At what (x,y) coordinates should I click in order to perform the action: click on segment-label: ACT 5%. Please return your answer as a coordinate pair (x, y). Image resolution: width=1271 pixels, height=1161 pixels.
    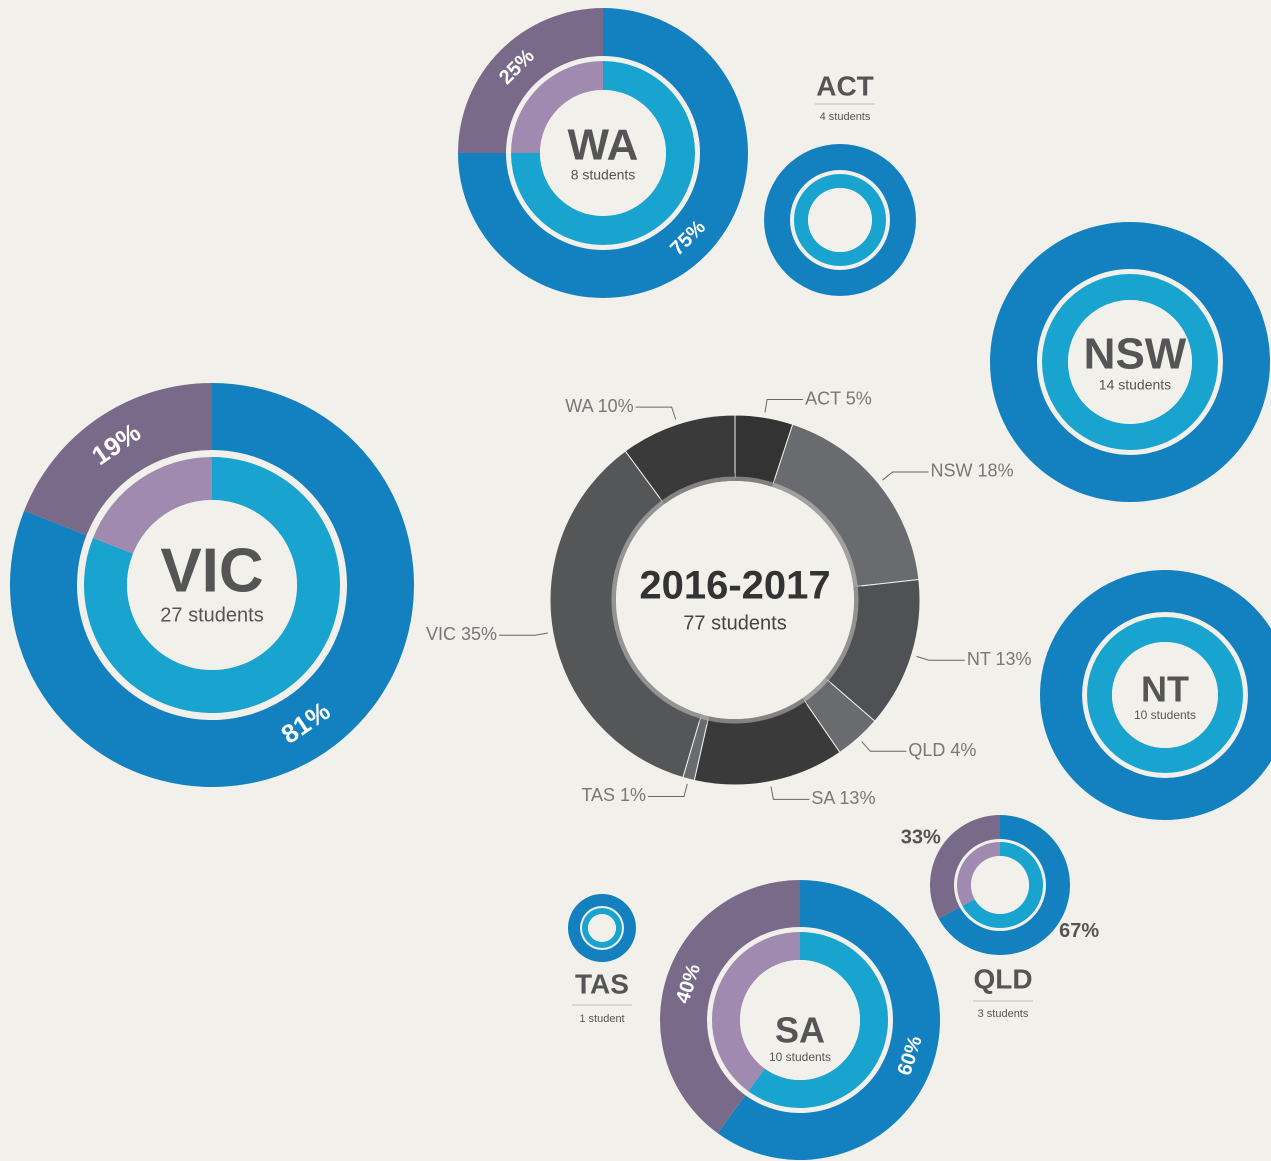
    Looking at the image, I should click on (838, 398).